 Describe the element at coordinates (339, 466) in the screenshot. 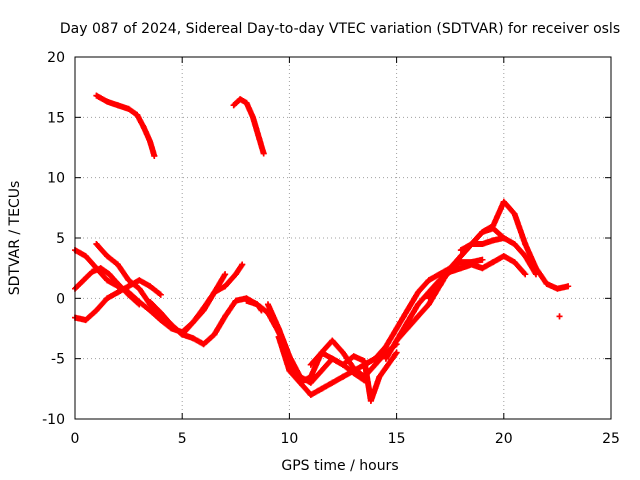

I see `x-axis-title: GPS time / hours` at that location.